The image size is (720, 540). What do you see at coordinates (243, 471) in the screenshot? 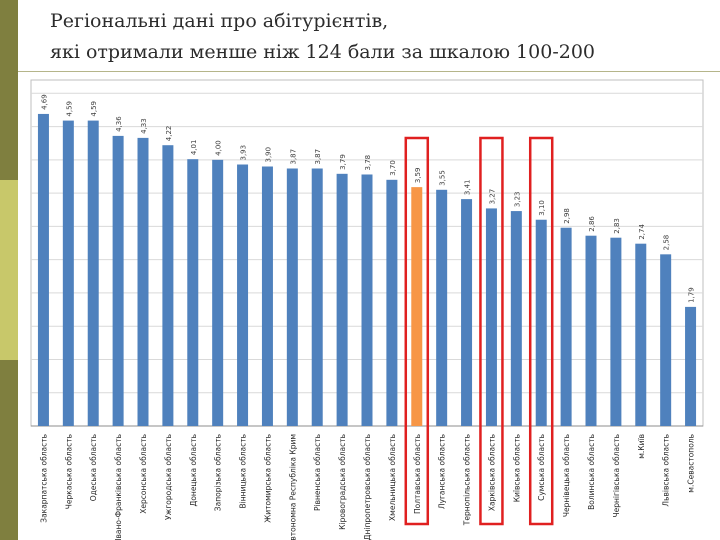
I see `category-label: Вінницька область` at bounding box center [243, 471].